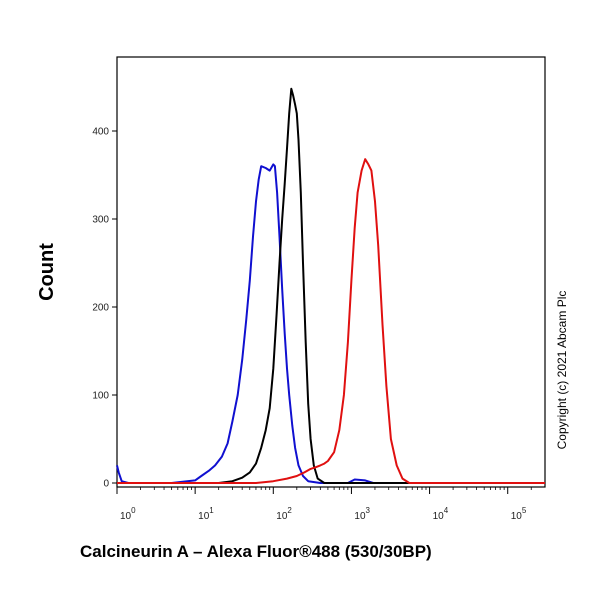 The width and height of the screenshot is (600, 600). I want to click on y-tick-label: 100, so click(100, 396).